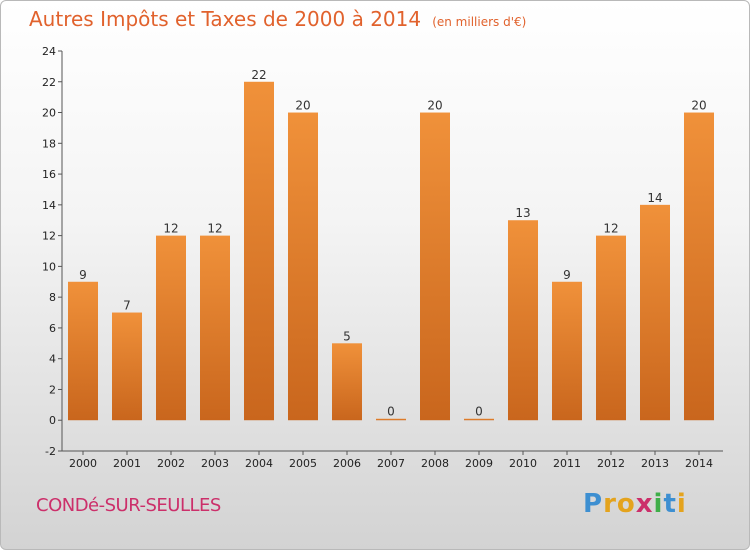  I want to click on data-label: 22, so click(258, 75).